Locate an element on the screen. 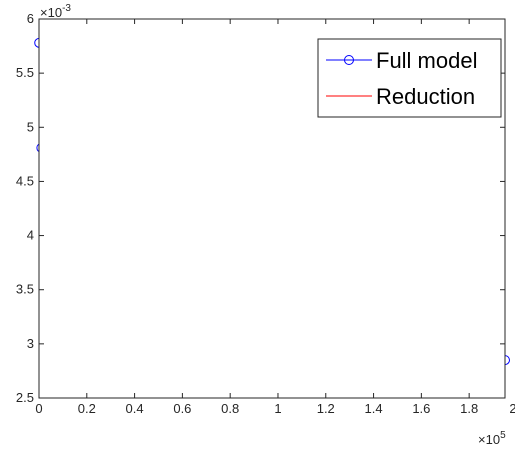  x-tick-label: 1.6 is located at coordinates (421, 408).